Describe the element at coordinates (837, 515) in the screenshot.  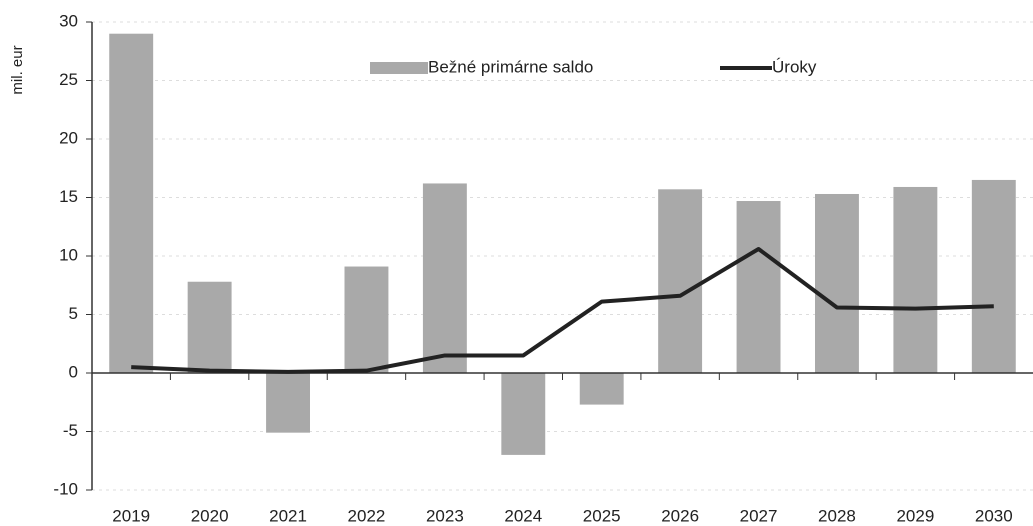
I see `x-tick-label: 2028` at that location.